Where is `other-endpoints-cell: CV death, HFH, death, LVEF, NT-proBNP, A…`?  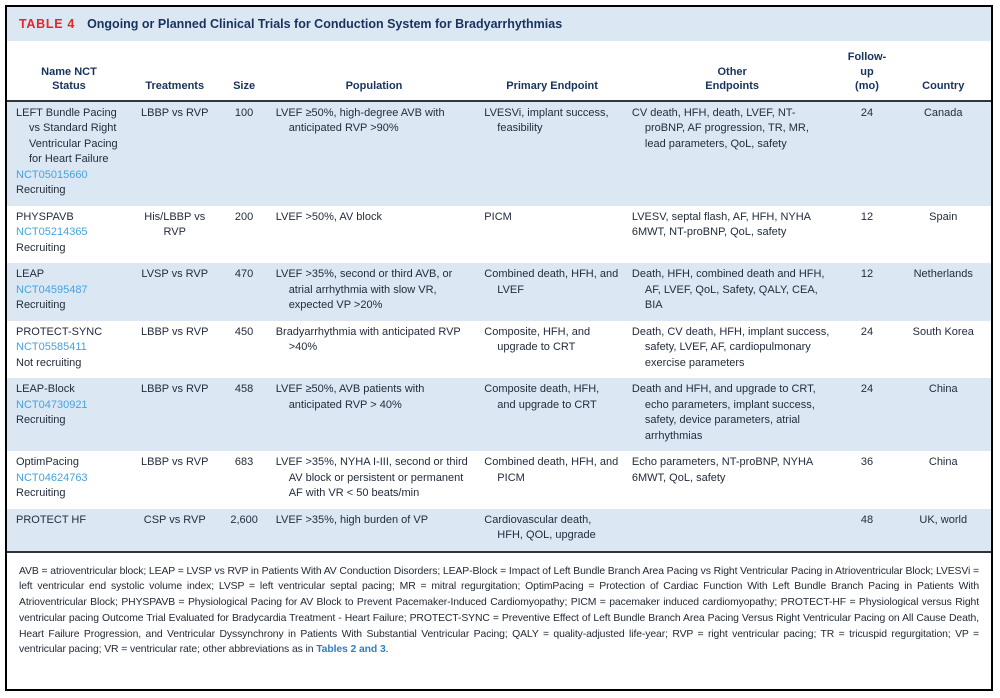 other-endpoints-cell: CV death, HFH, death, LVEF, NT-proBNP, A… is located at coordinates (732, 153).